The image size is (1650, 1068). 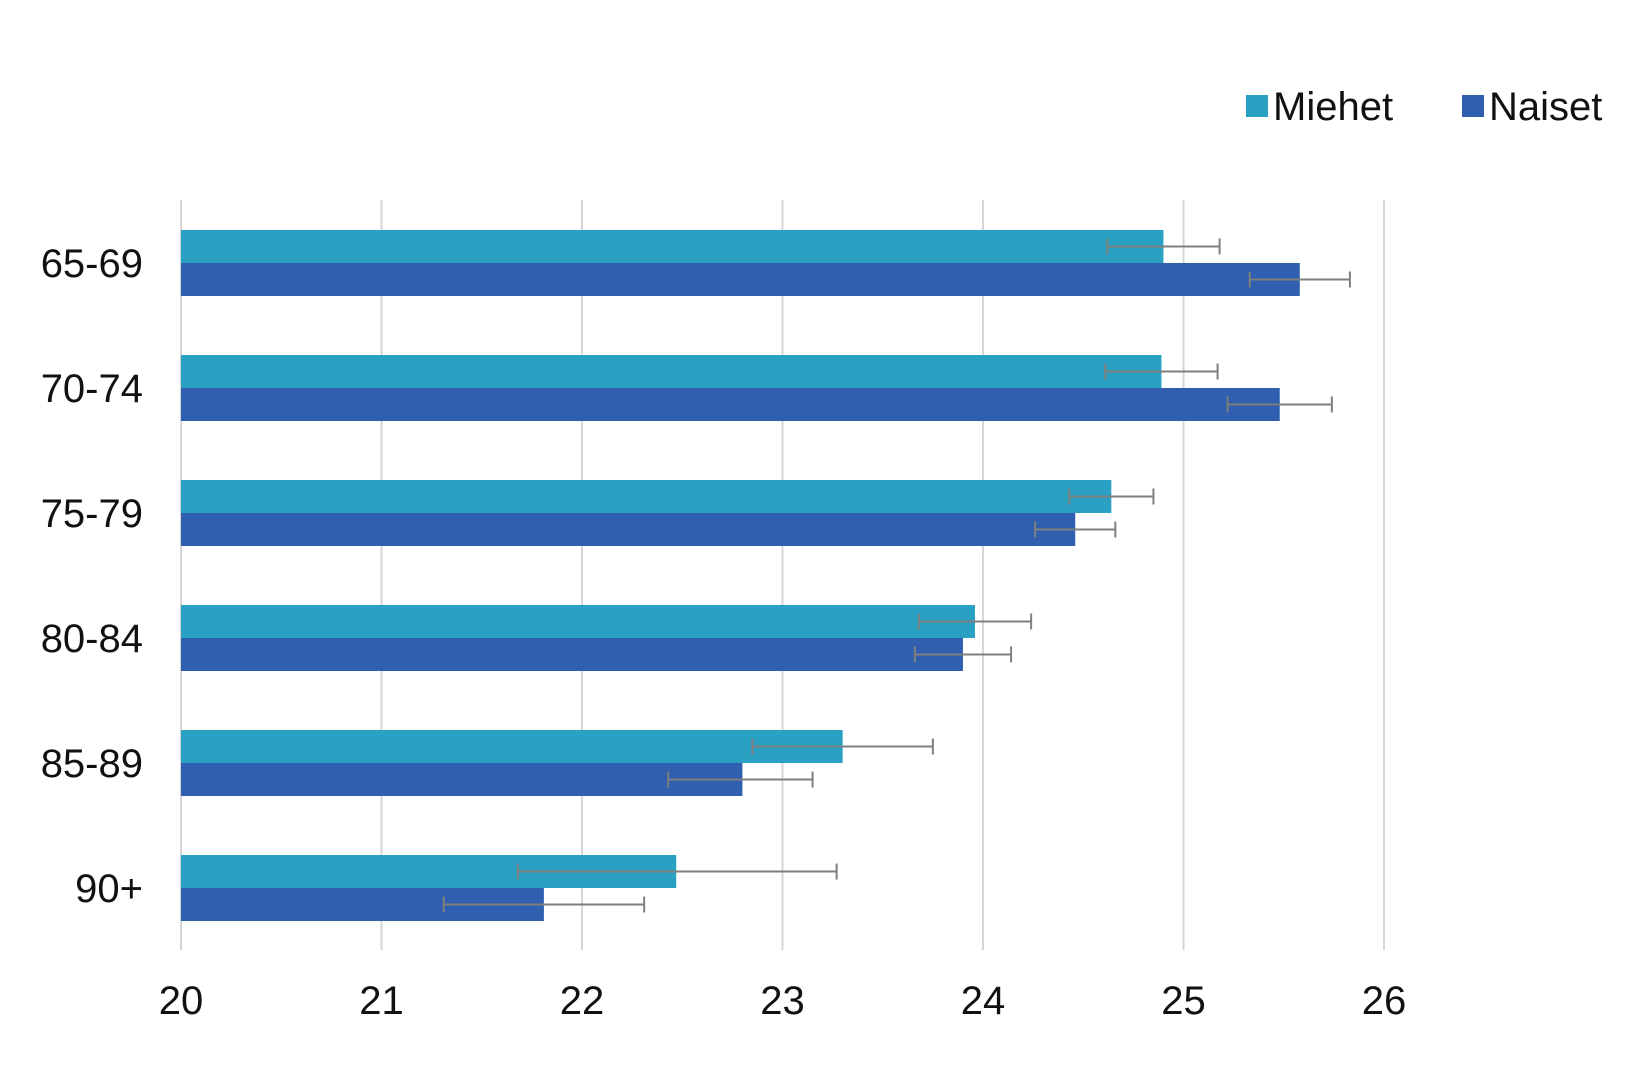 I want to click on x-tick-label-20: 20, so click(x=181, y=1001).